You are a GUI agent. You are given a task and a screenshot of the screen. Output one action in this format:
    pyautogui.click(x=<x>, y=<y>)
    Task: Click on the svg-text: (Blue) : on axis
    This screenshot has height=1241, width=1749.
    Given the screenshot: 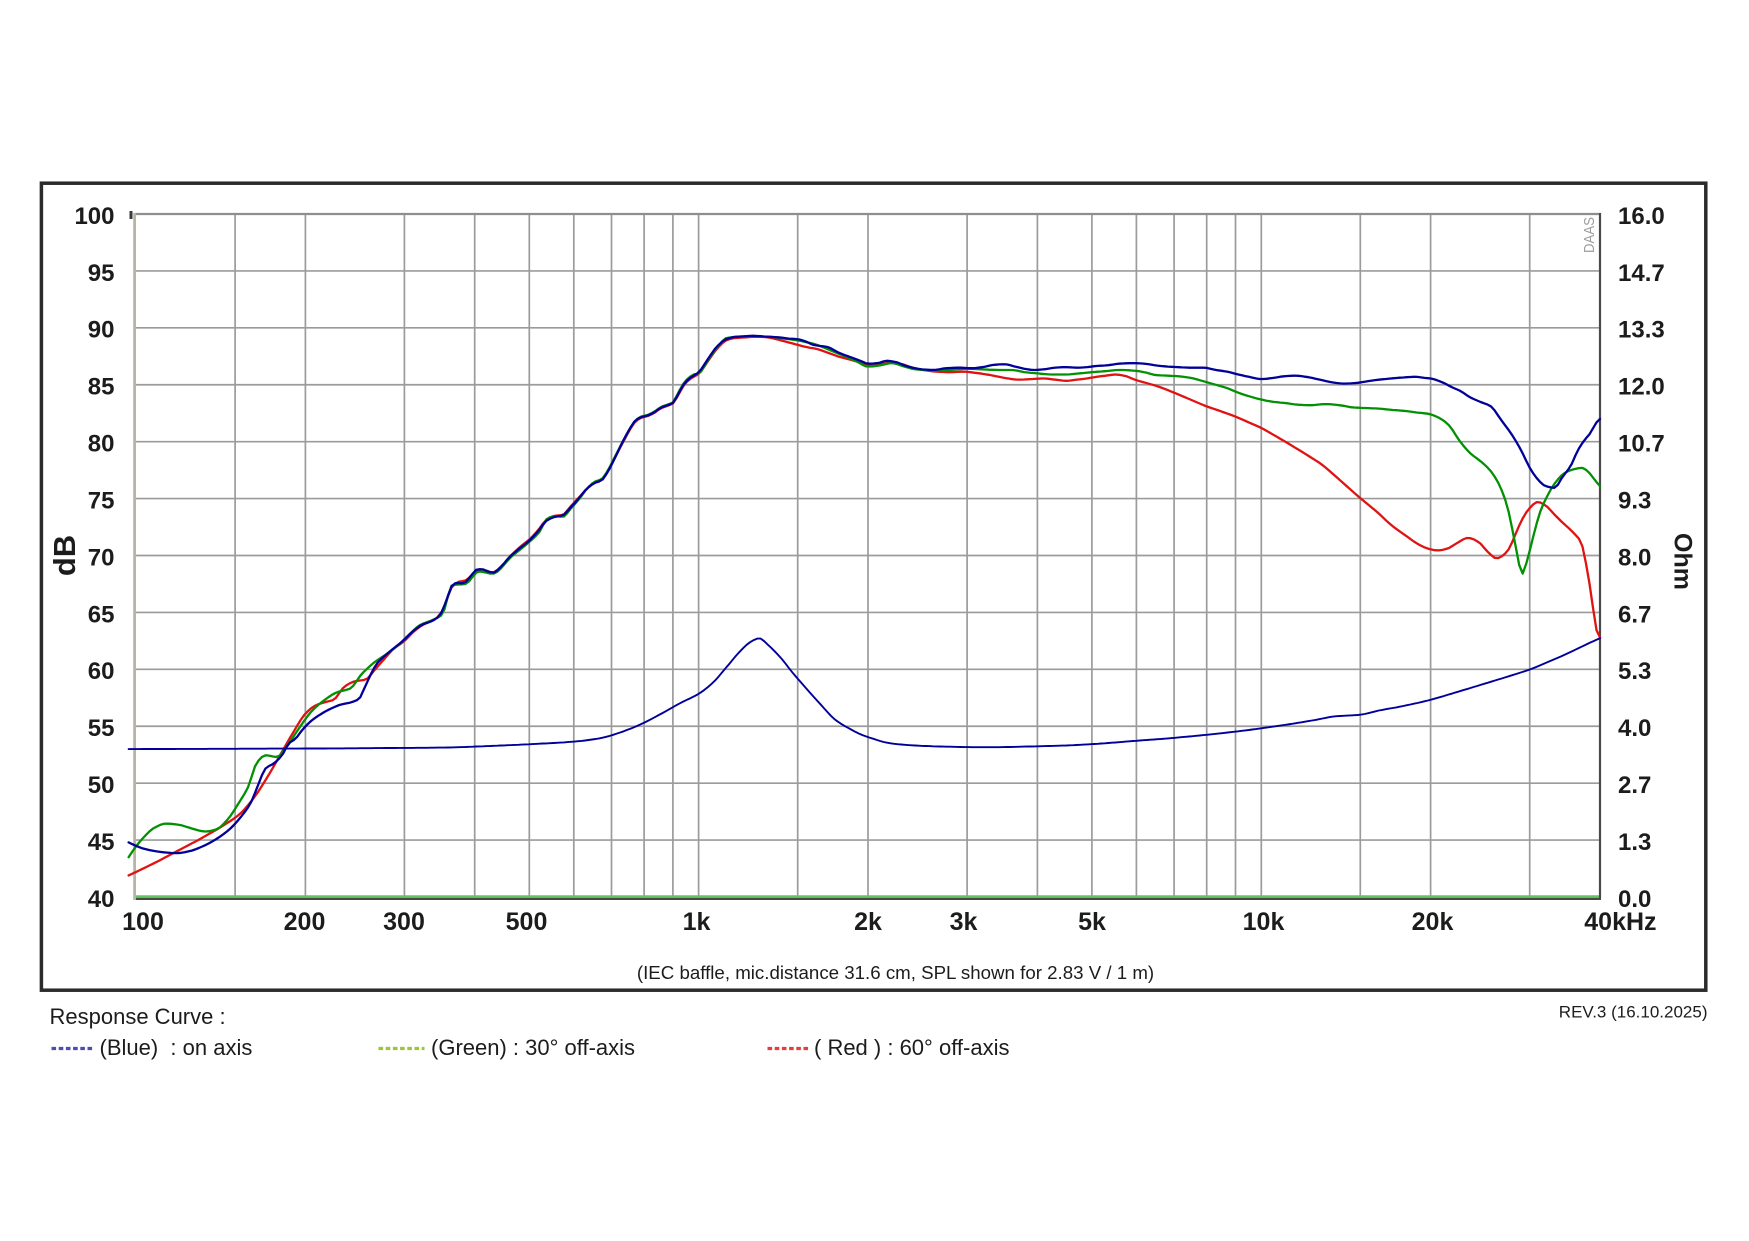 What is the action you would take?
    pyautogui.click(x=176, y=1047)
    